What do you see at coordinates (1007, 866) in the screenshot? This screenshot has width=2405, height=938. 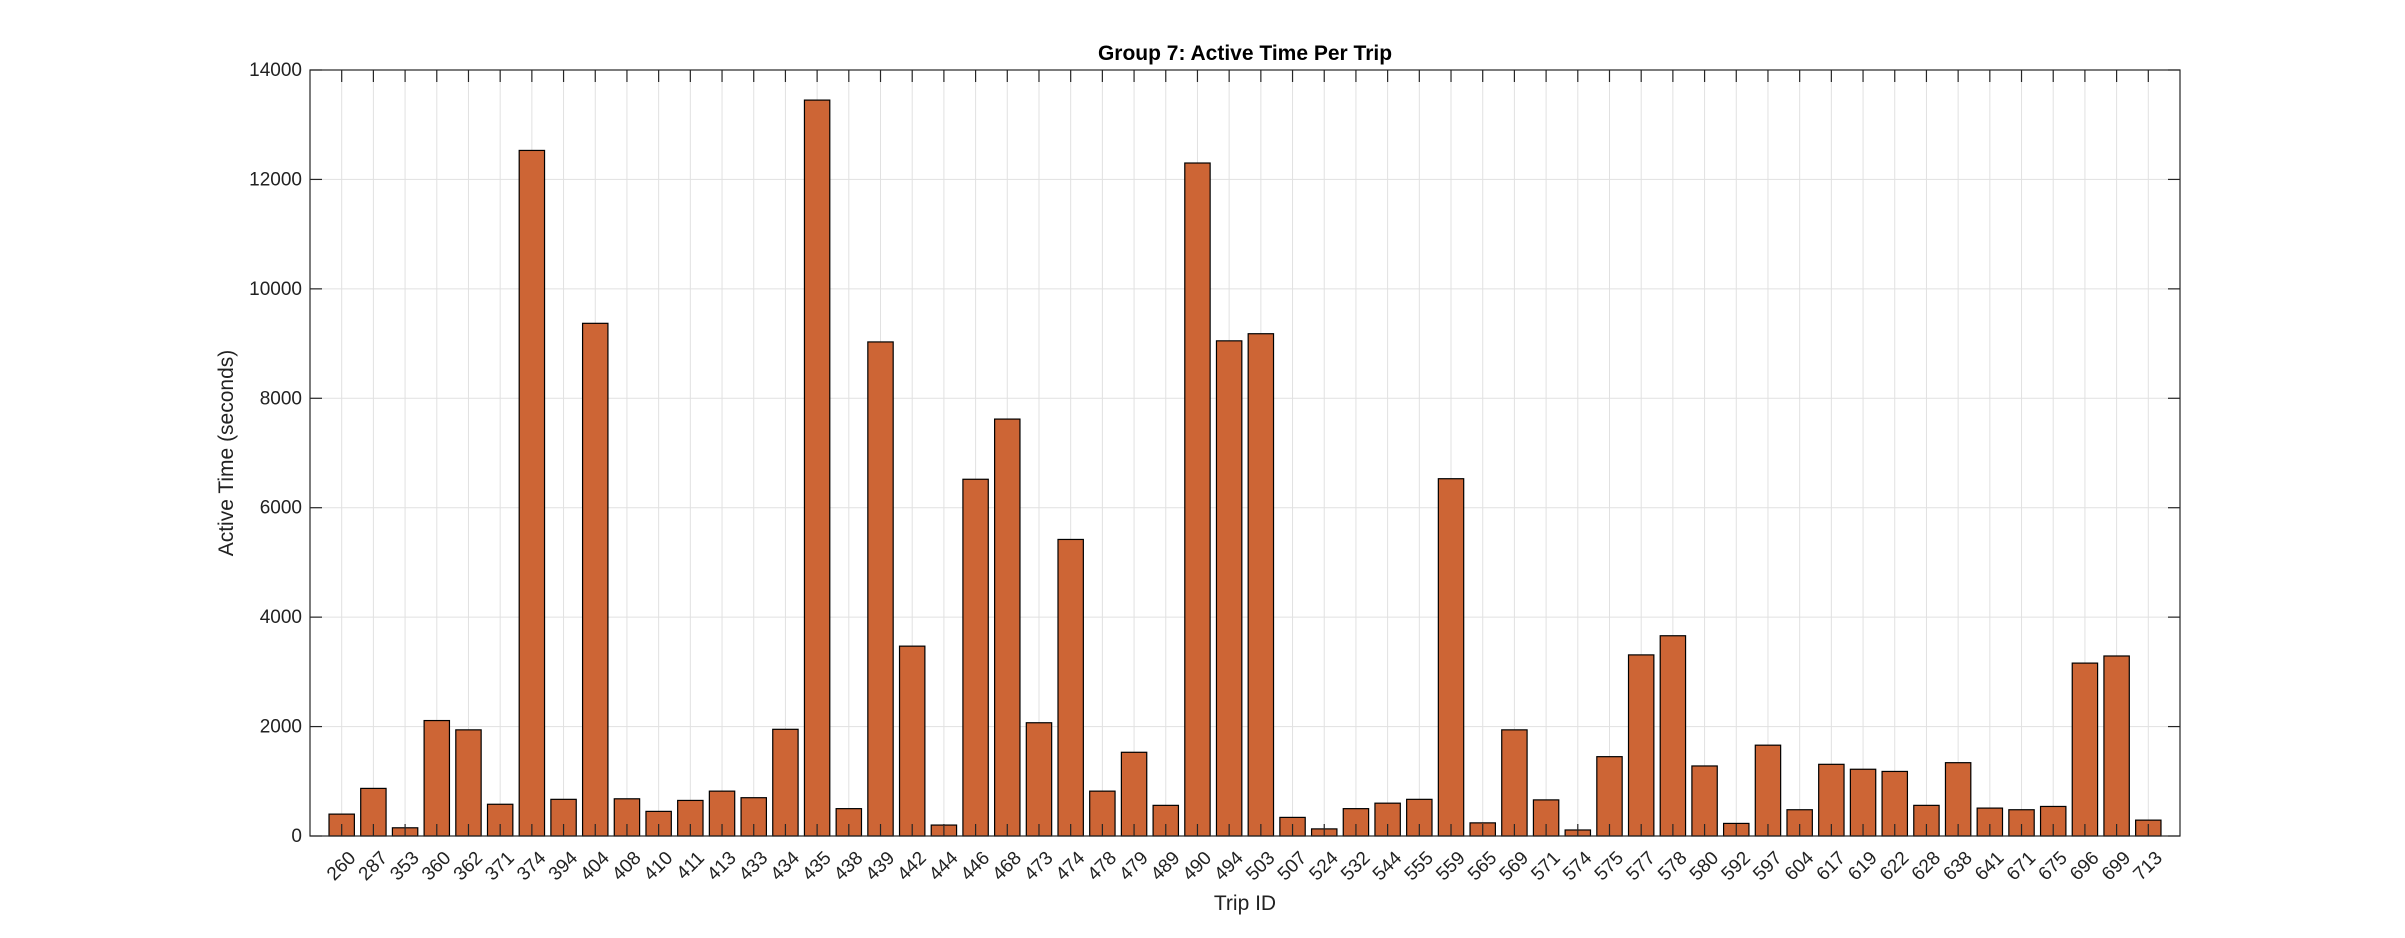 I see `x-tick-label: 468` at bounding box center [1007, 866].